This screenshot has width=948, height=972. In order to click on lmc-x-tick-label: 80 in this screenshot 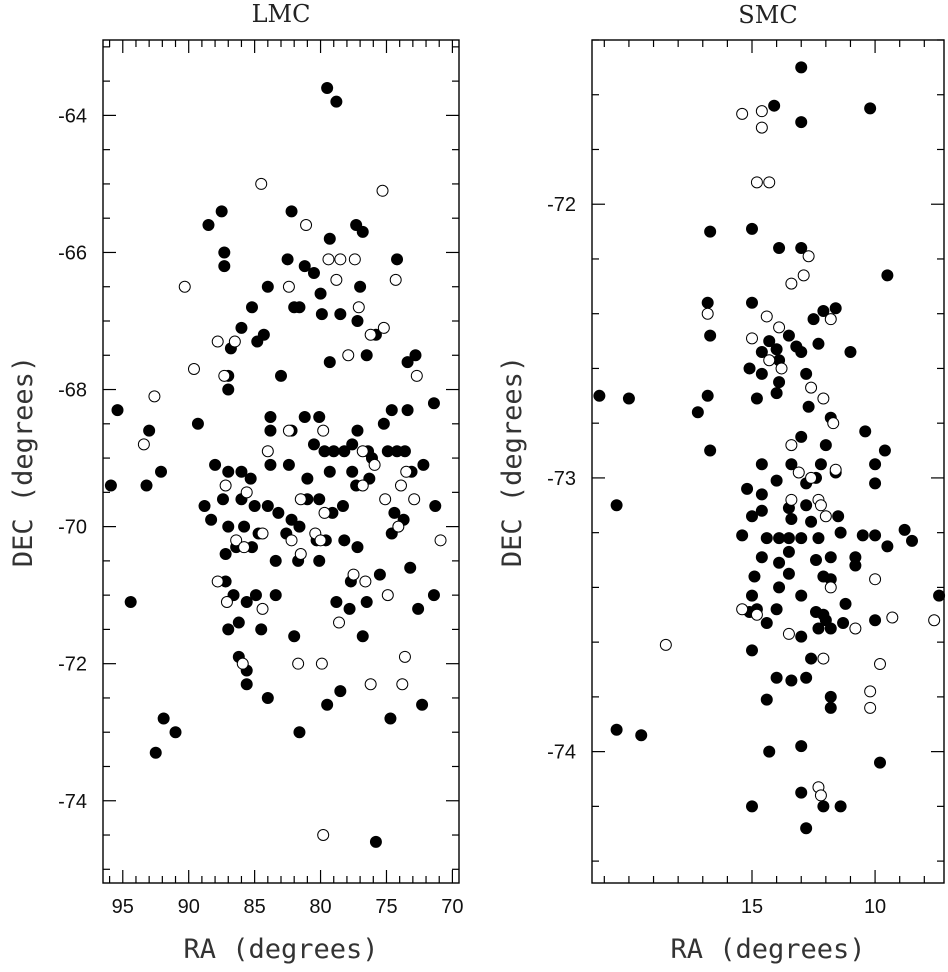, I will do `click(320, 907)`.